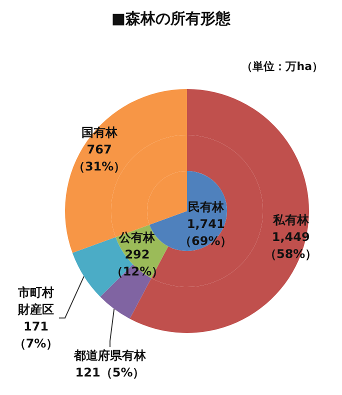 This screenshot has height=395, width=342. What do you see at coordinates (110, 373) in the screenshot?
I see `data-label: 121（5%）` at bounding box center [110, 373].